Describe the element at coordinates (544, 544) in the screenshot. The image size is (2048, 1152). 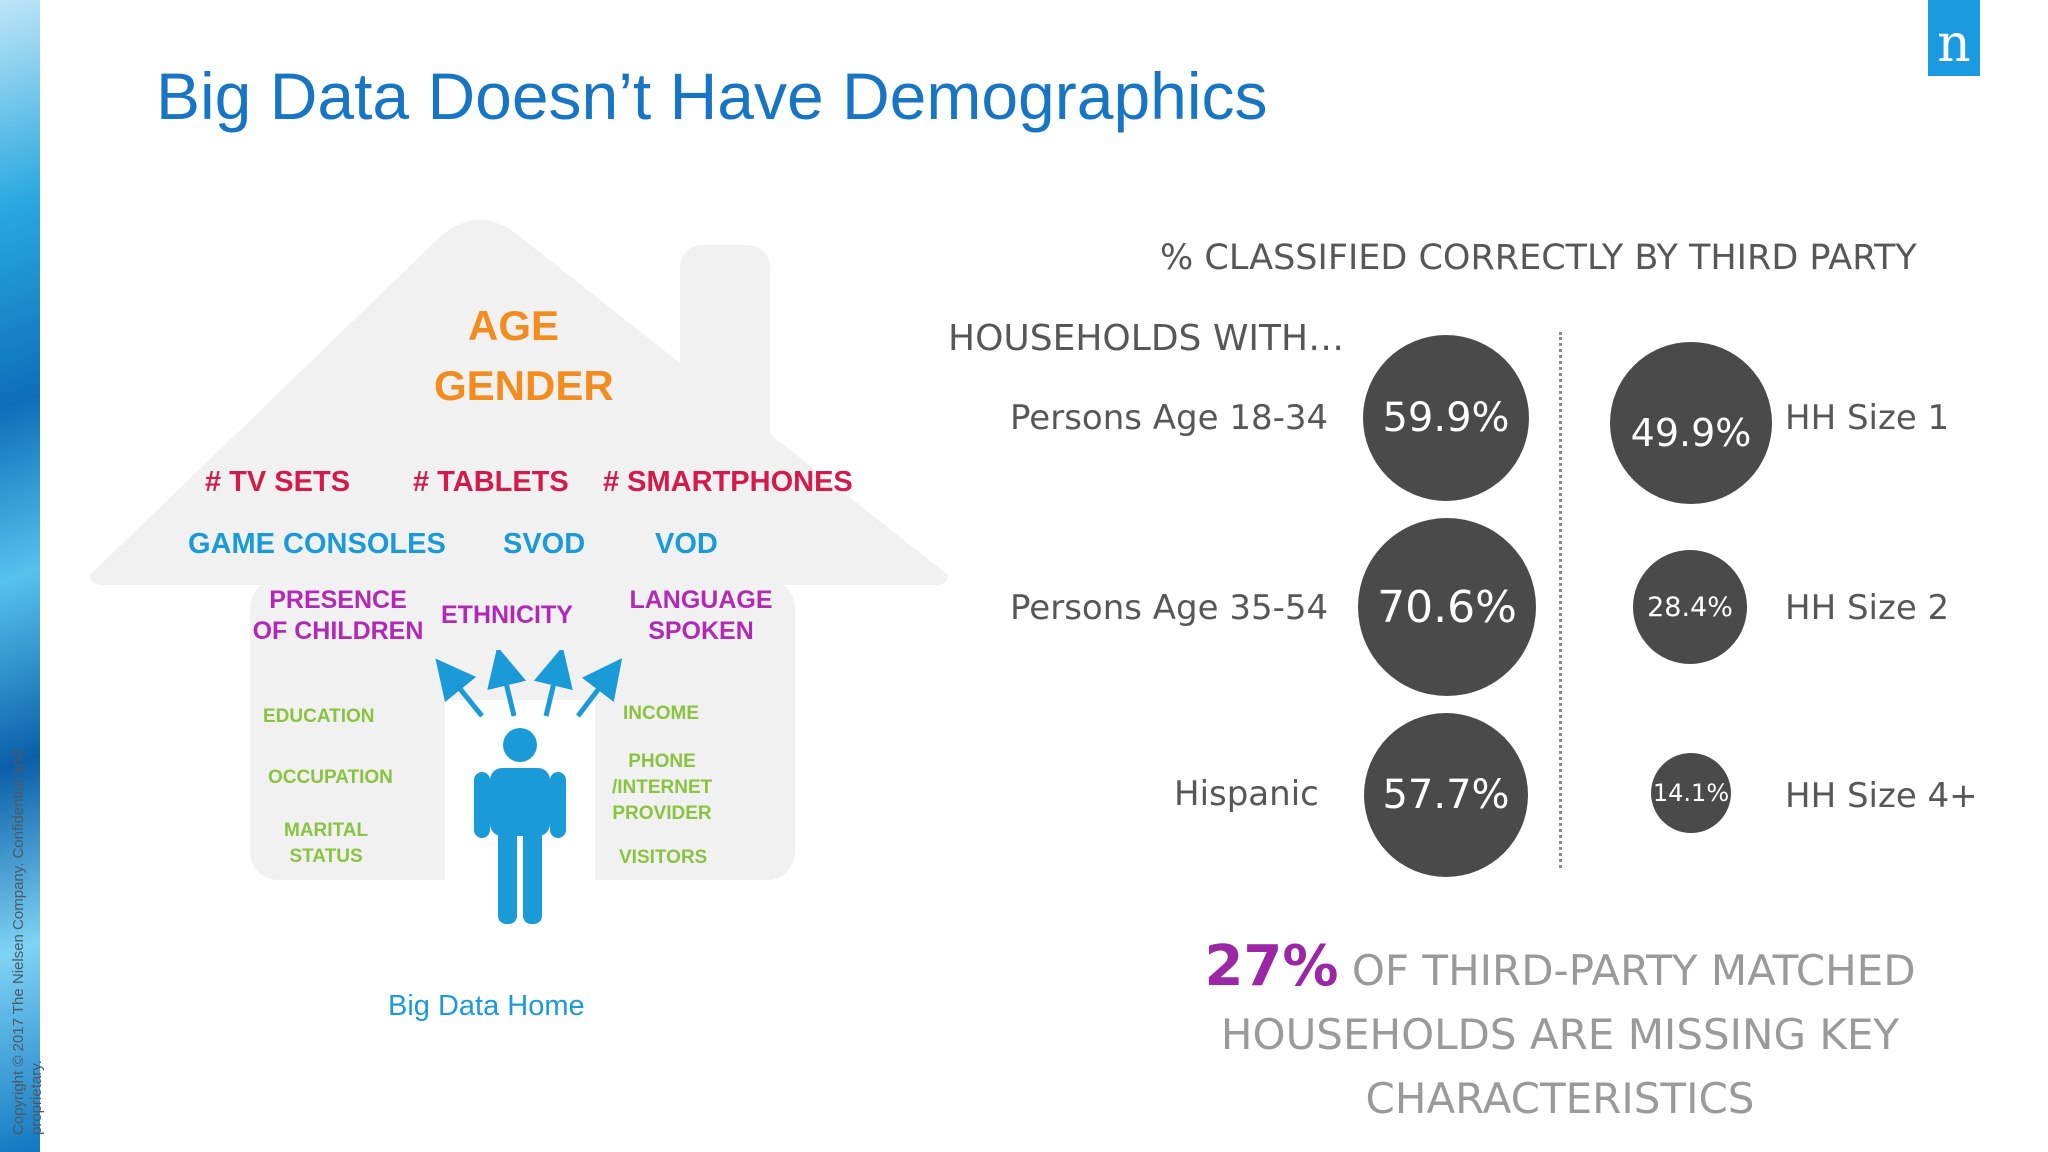
I see `svod-label: SVOD` at that location.